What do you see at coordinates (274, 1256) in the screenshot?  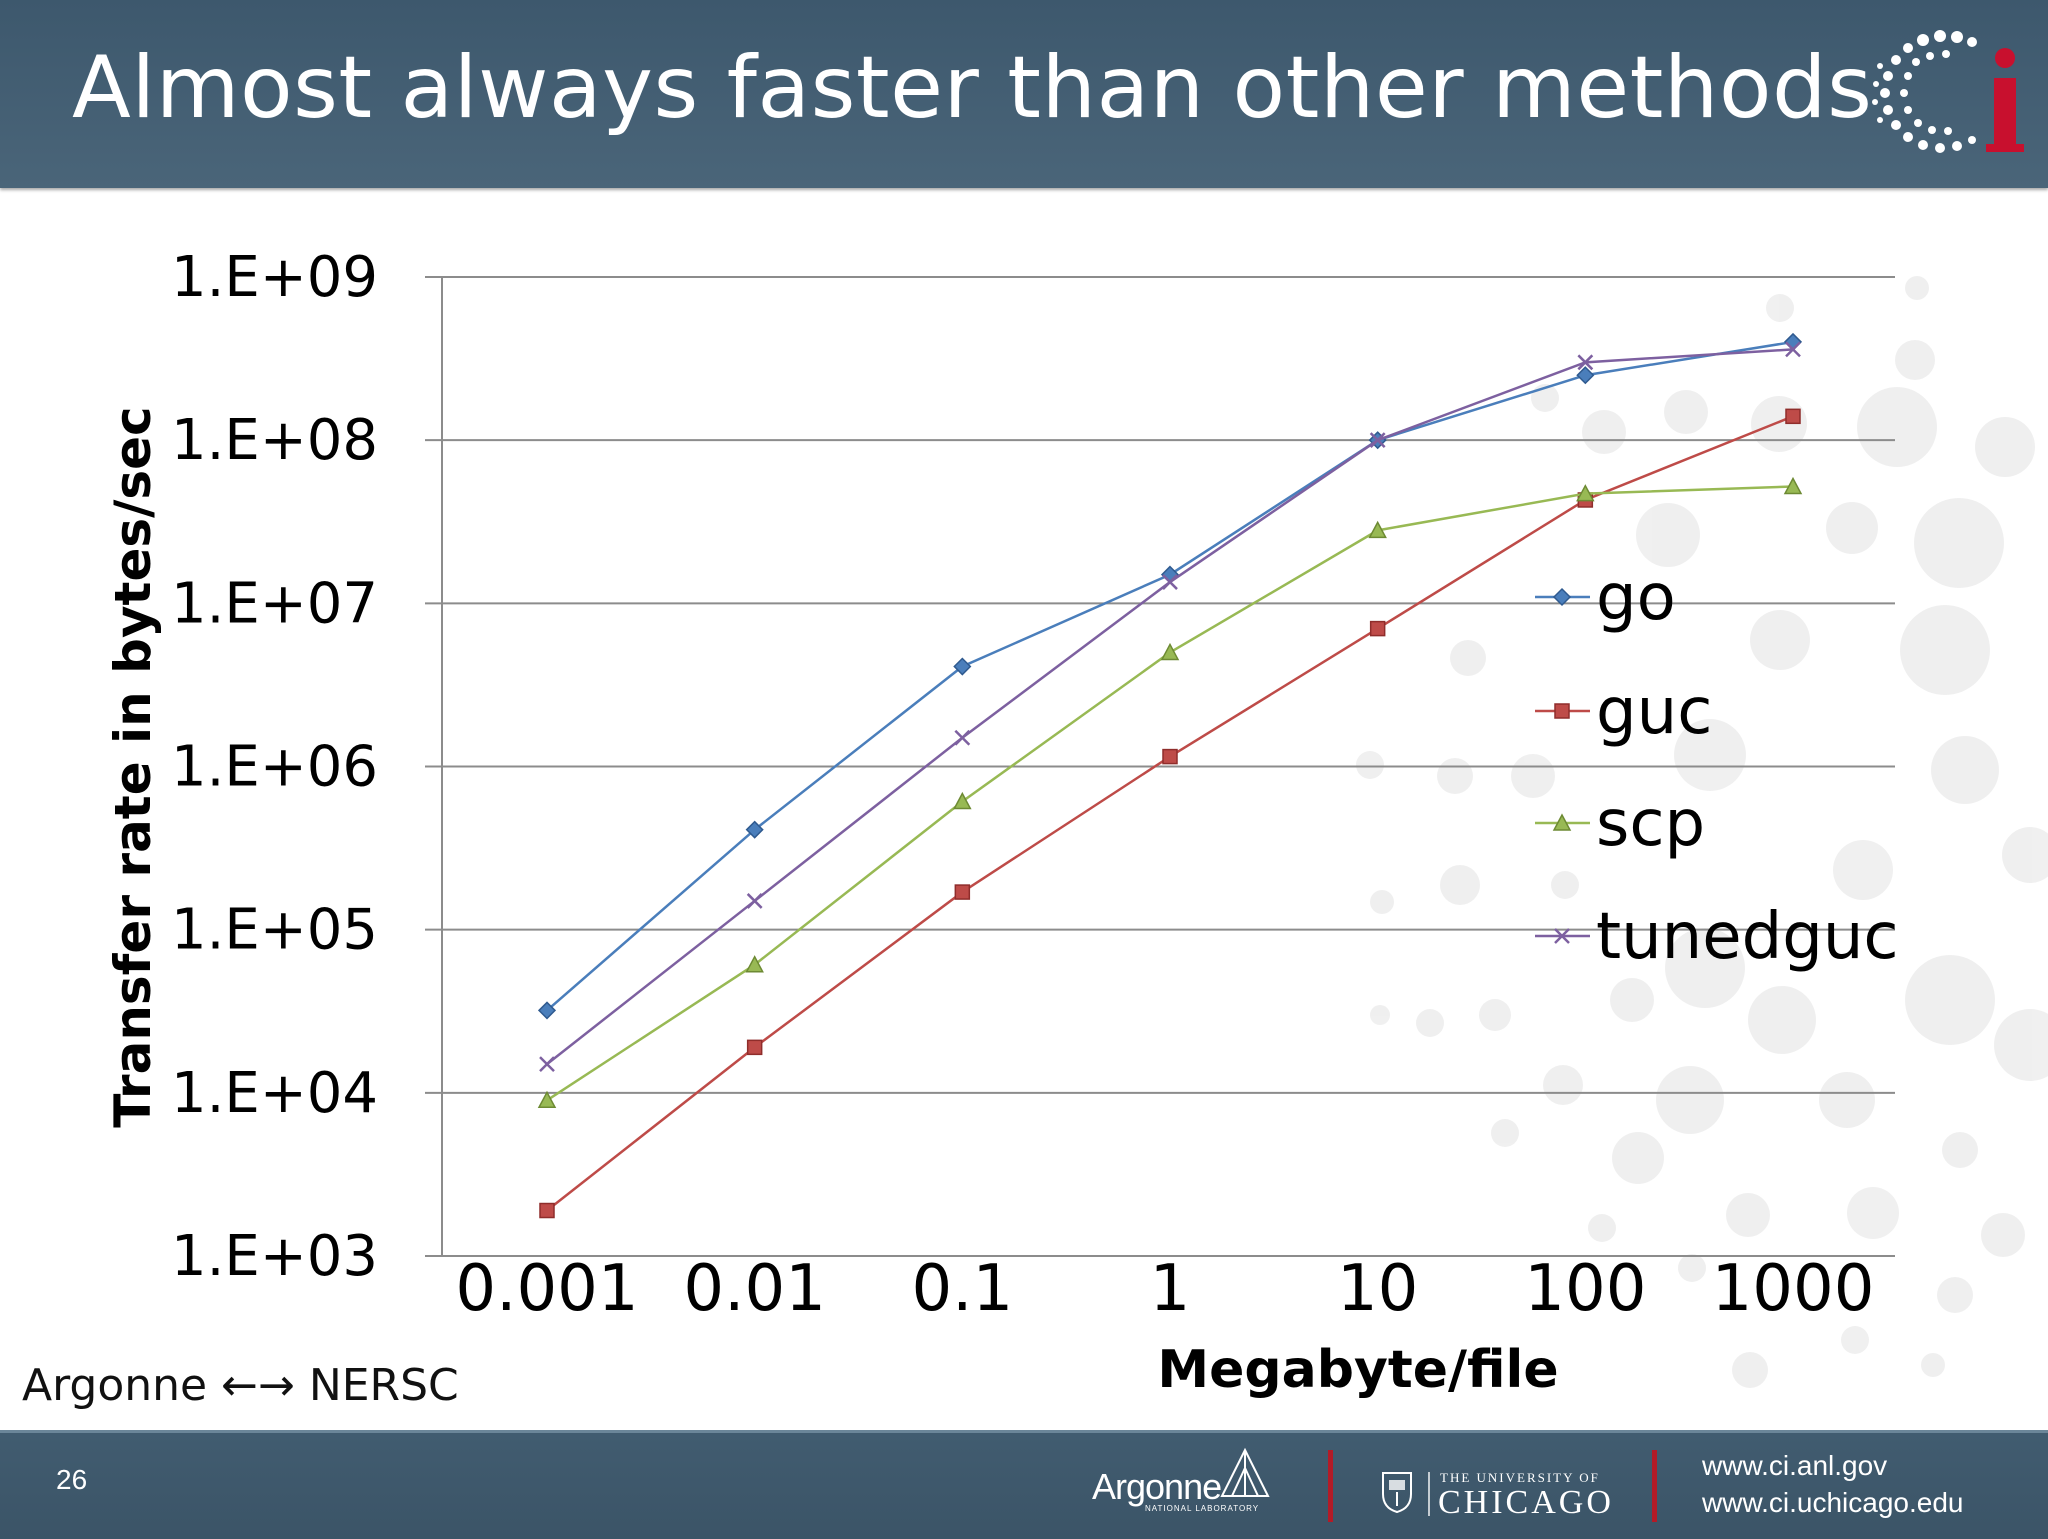 I see `y-tick-label: 1.E+03` at bounding box center [274, 1256].